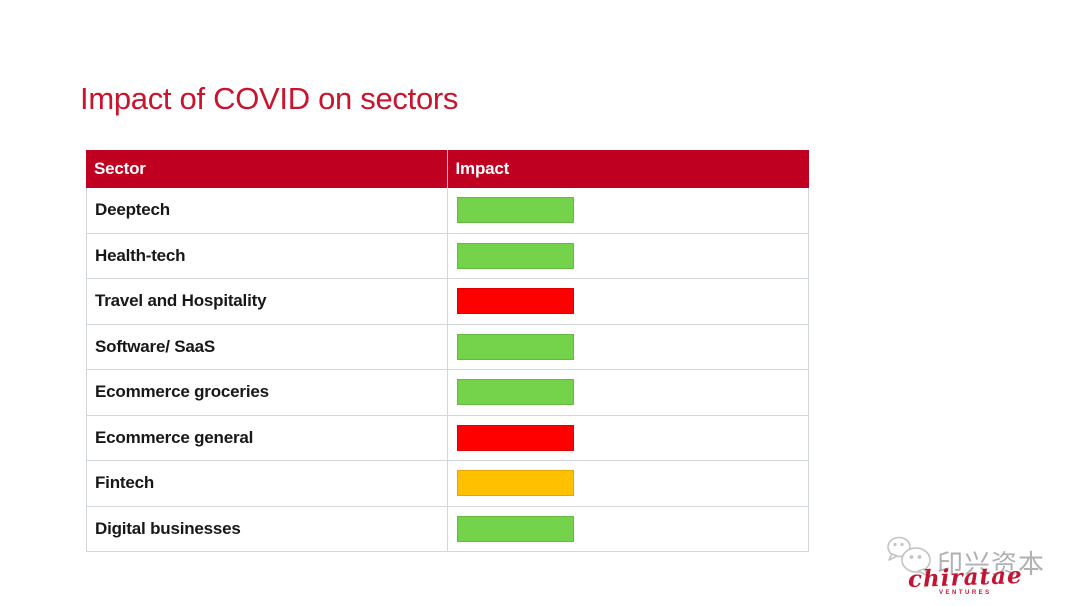  I want to click on sector-label: Ecommerce groceries, so click(182, 392).